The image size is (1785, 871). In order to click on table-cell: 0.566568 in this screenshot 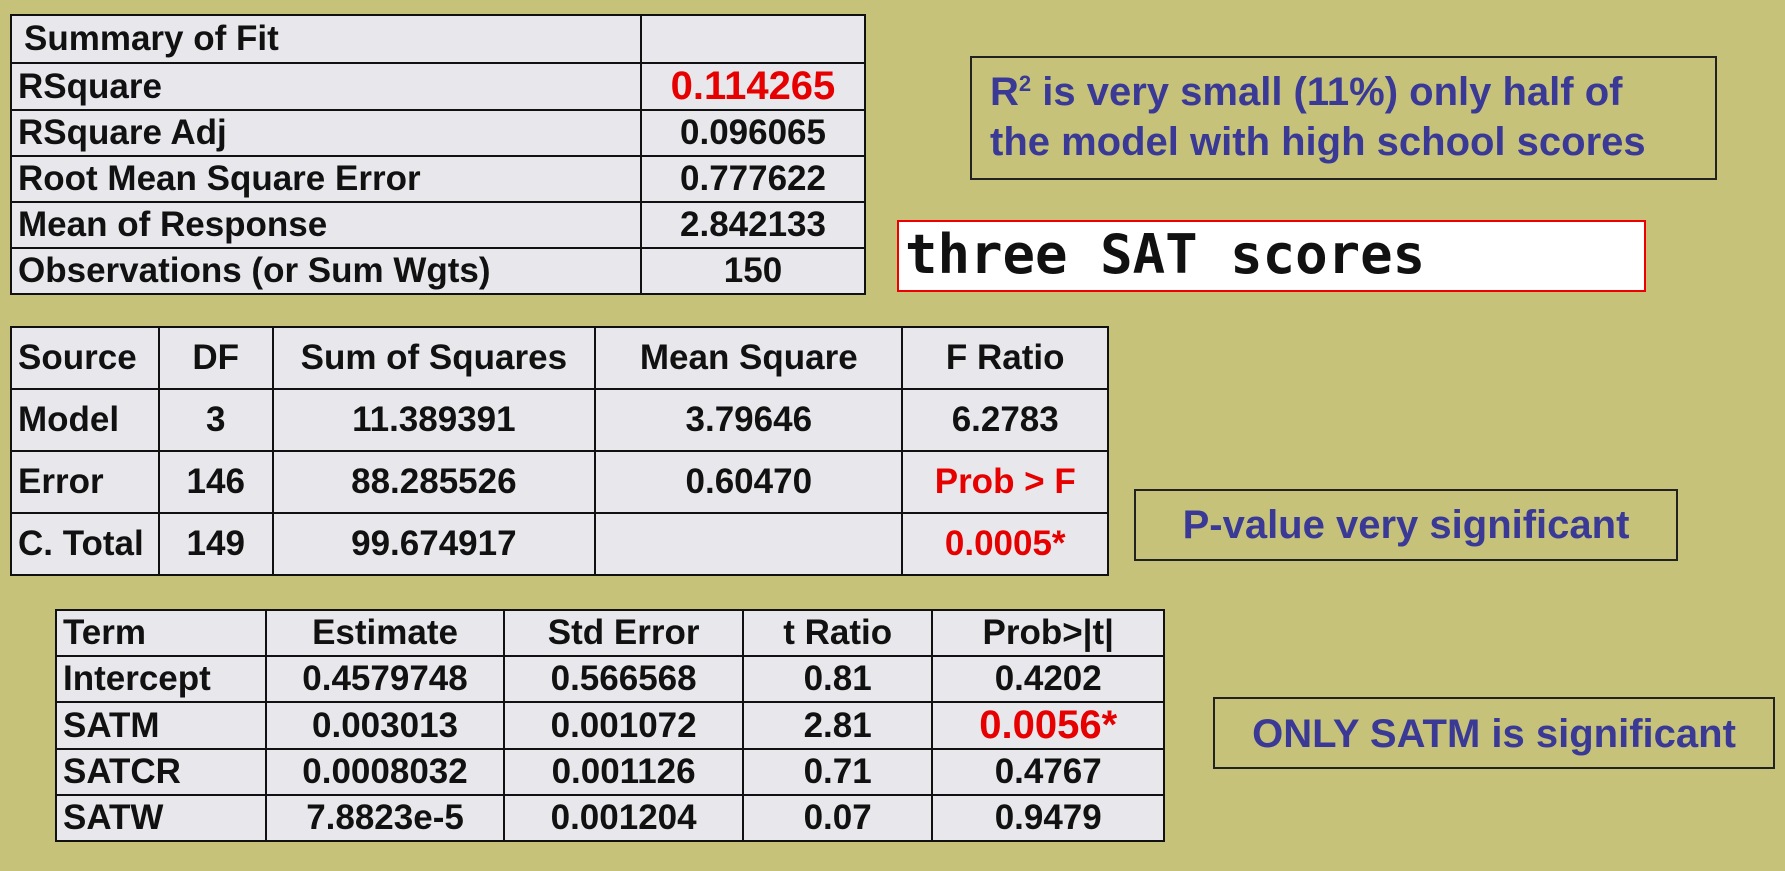, I will do `click(623, 679)`.